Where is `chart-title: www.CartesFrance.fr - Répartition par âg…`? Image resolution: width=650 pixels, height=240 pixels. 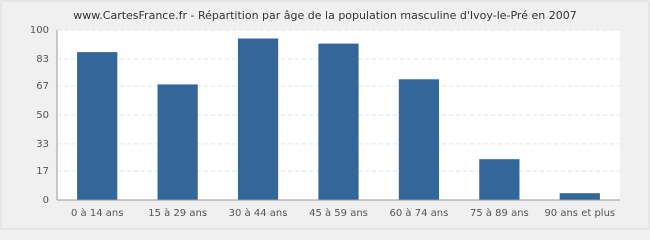 chart-title: www.CartesFrance.fr - Répartition par âg… is located at coordinates (324, 15).